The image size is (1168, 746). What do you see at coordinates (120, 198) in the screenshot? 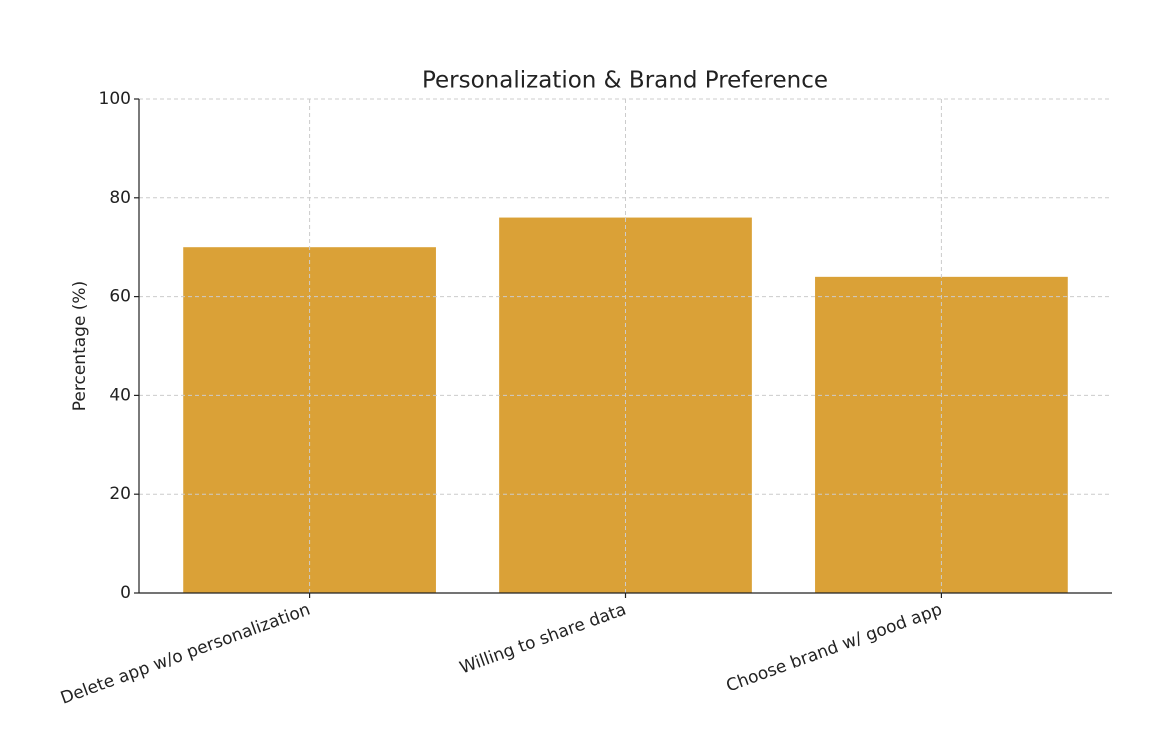
I see `y-tick-label: 80` at bounding box center [120, 198].